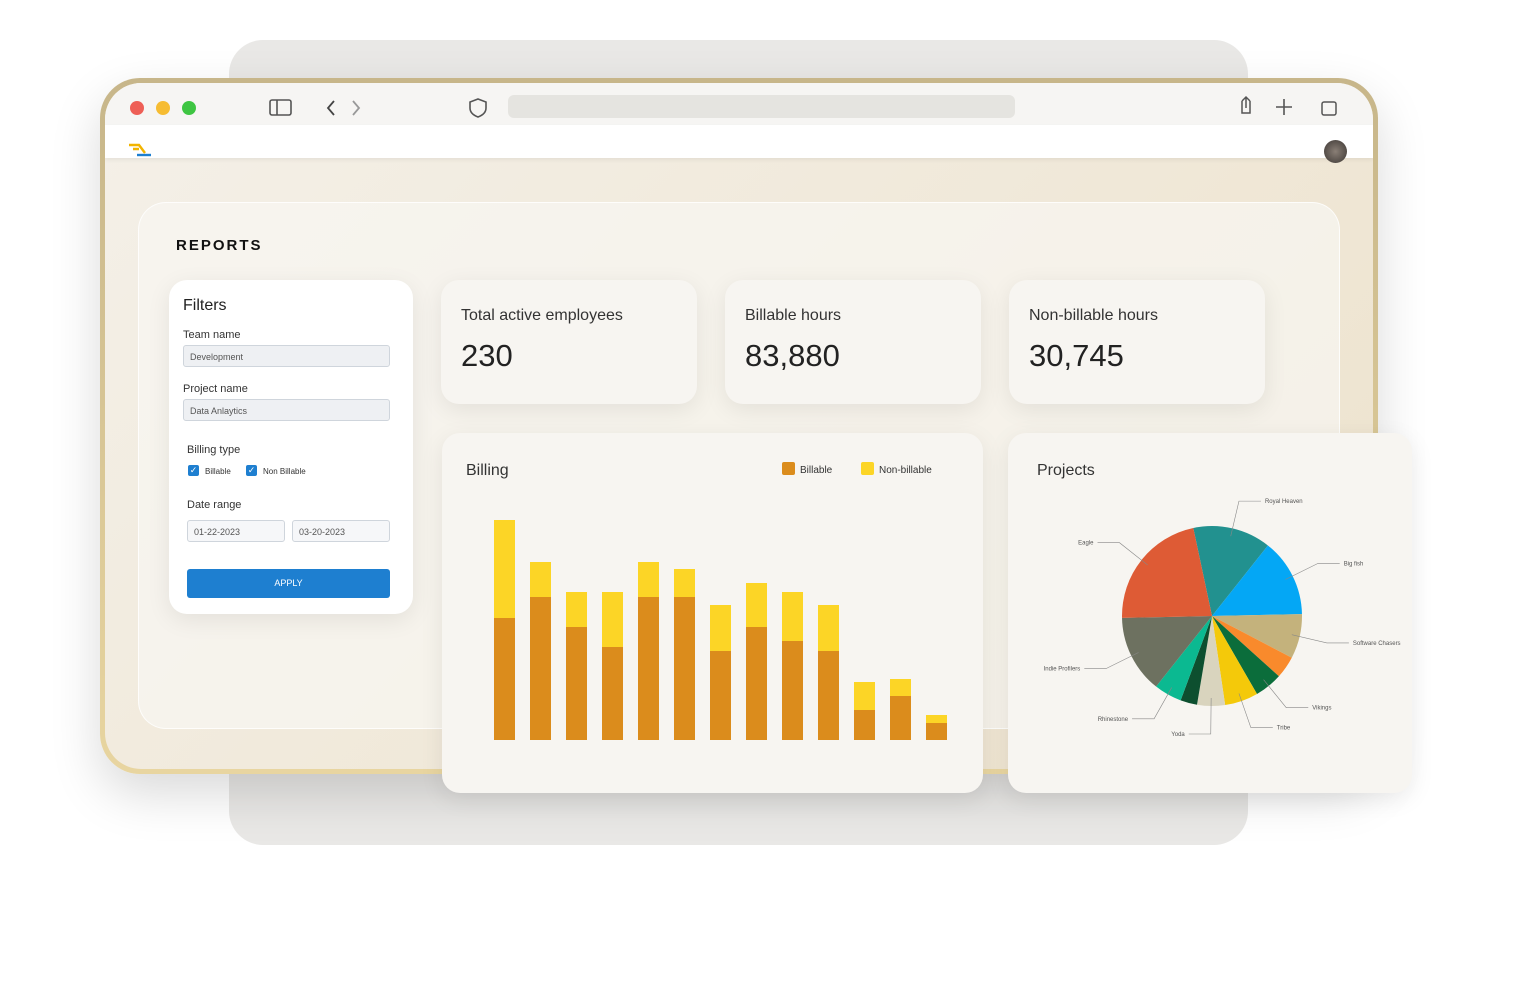 The height and width of the screenshot is (989, 1536). What do you see at coordinates (792, 355) in the screenshot?
I see `stat-value: 83,880` at bounding box center [792, 355].